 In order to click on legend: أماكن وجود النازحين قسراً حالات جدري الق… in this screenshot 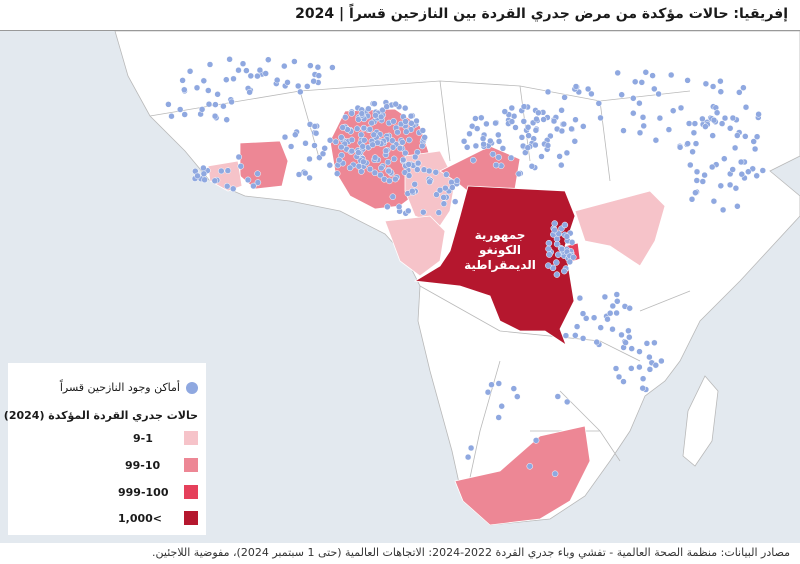, I will do `click(105, 449)`.